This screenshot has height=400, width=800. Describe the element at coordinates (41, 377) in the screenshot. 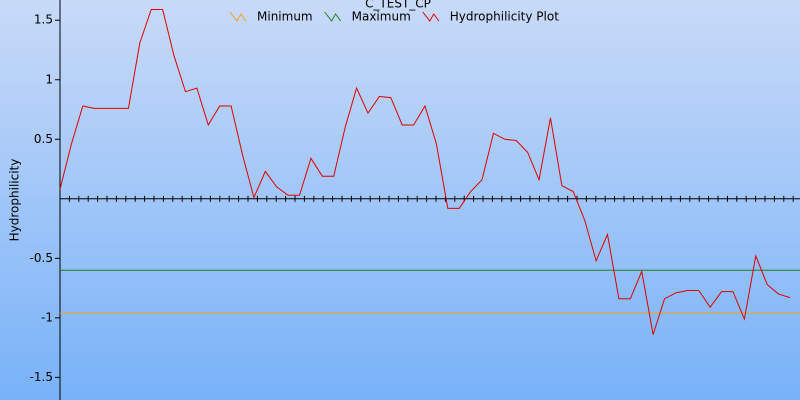

I see `y-tick-label: -1.5` at that location.